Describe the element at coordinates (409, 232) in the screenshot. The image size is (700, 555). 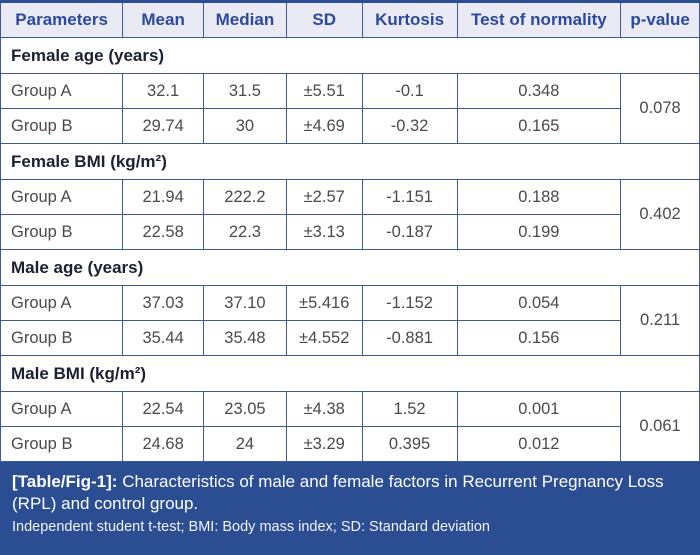
I see `cell-kurtosis: -0.187` at that location.